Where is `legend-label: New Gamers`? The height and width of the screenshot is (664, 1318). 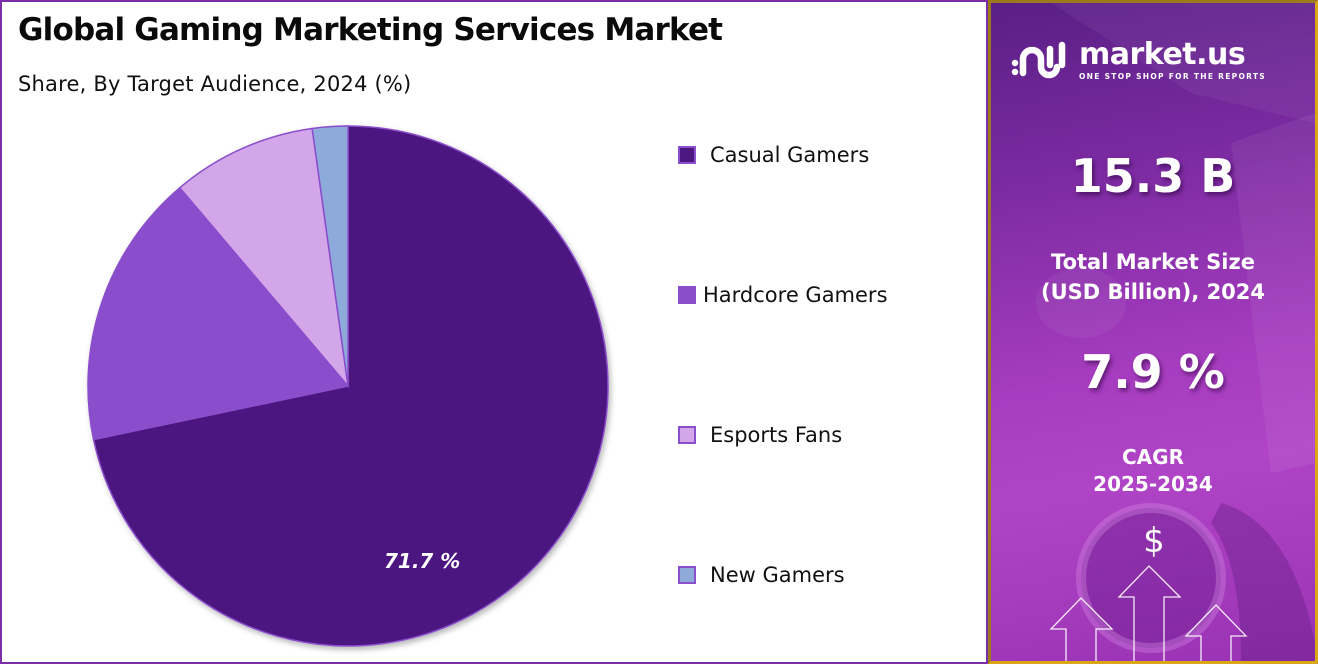
legend-label: New Gamers is located at coordinates (777, 575).